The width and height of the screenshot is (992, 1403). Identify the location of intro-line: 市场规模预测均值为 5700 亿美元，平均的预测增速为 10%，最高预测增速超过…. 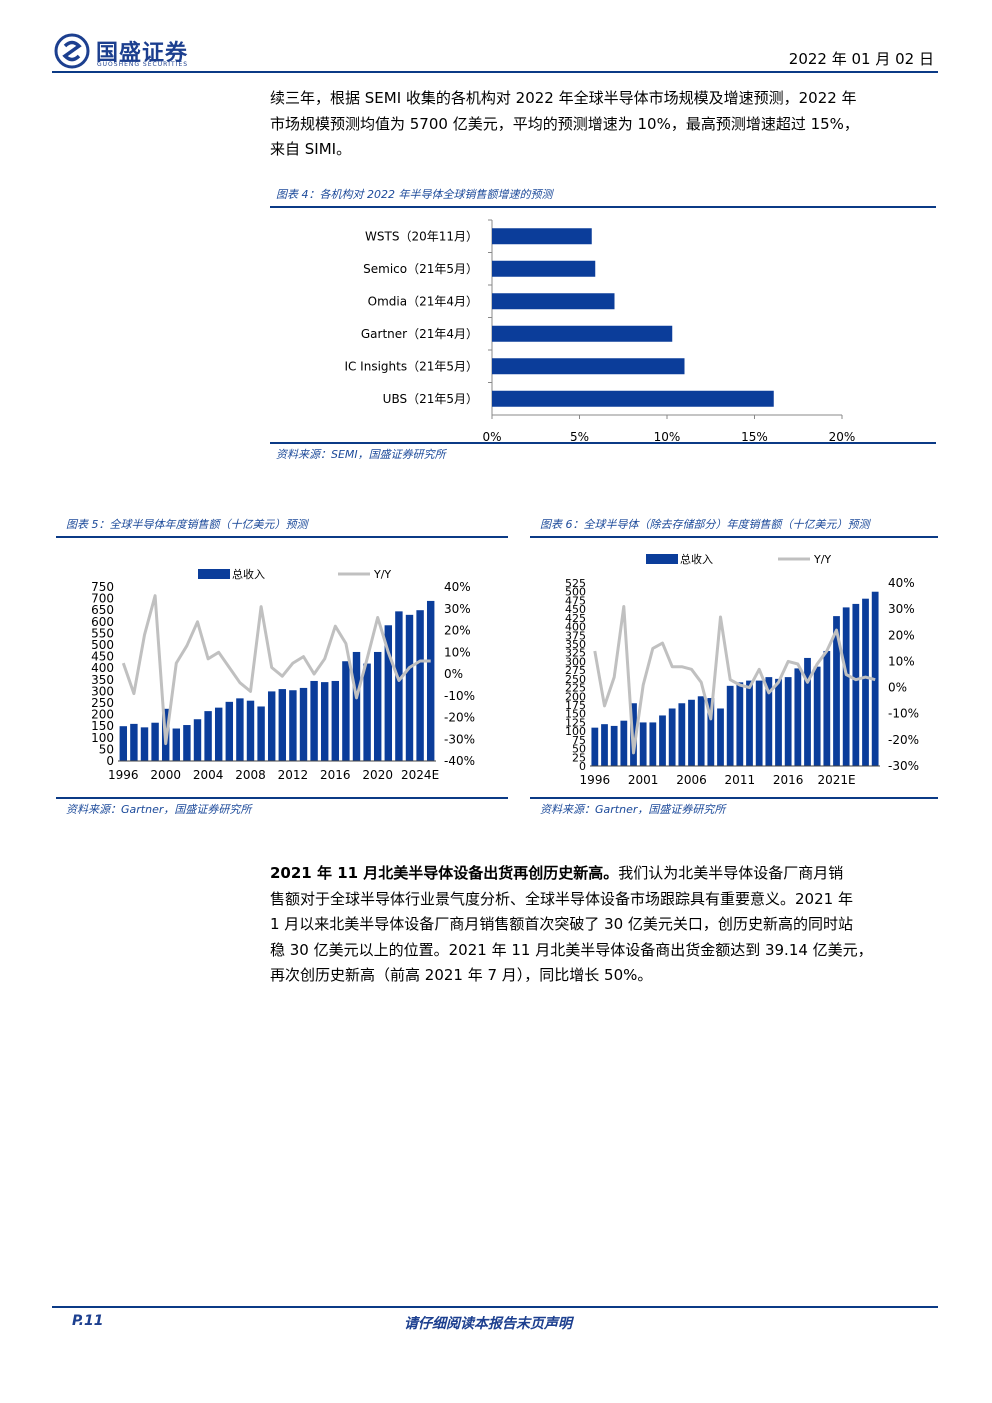
(564, 123).